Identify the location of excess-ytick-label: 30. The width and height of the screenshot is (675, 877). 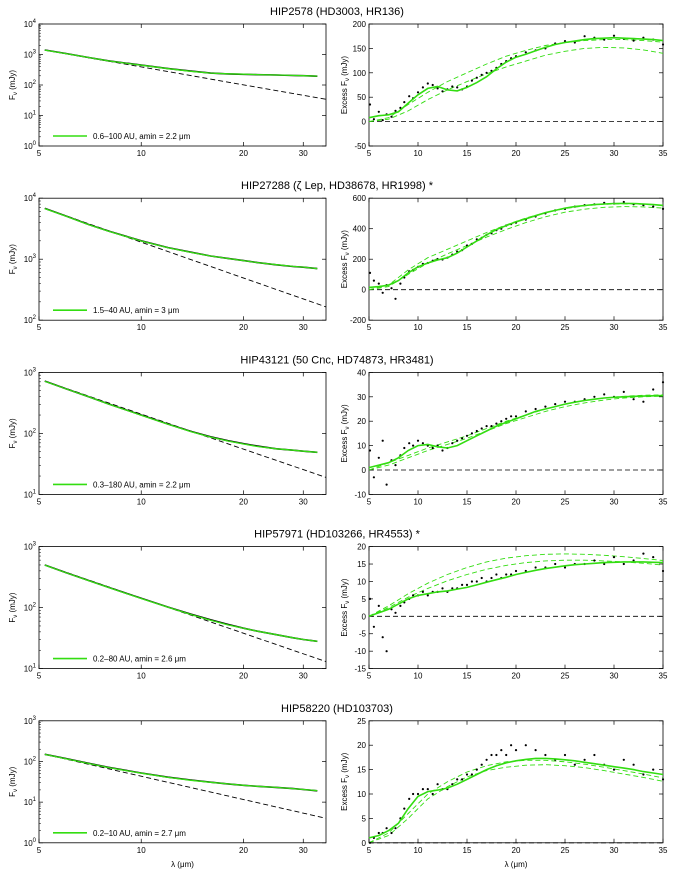
(361, 397).